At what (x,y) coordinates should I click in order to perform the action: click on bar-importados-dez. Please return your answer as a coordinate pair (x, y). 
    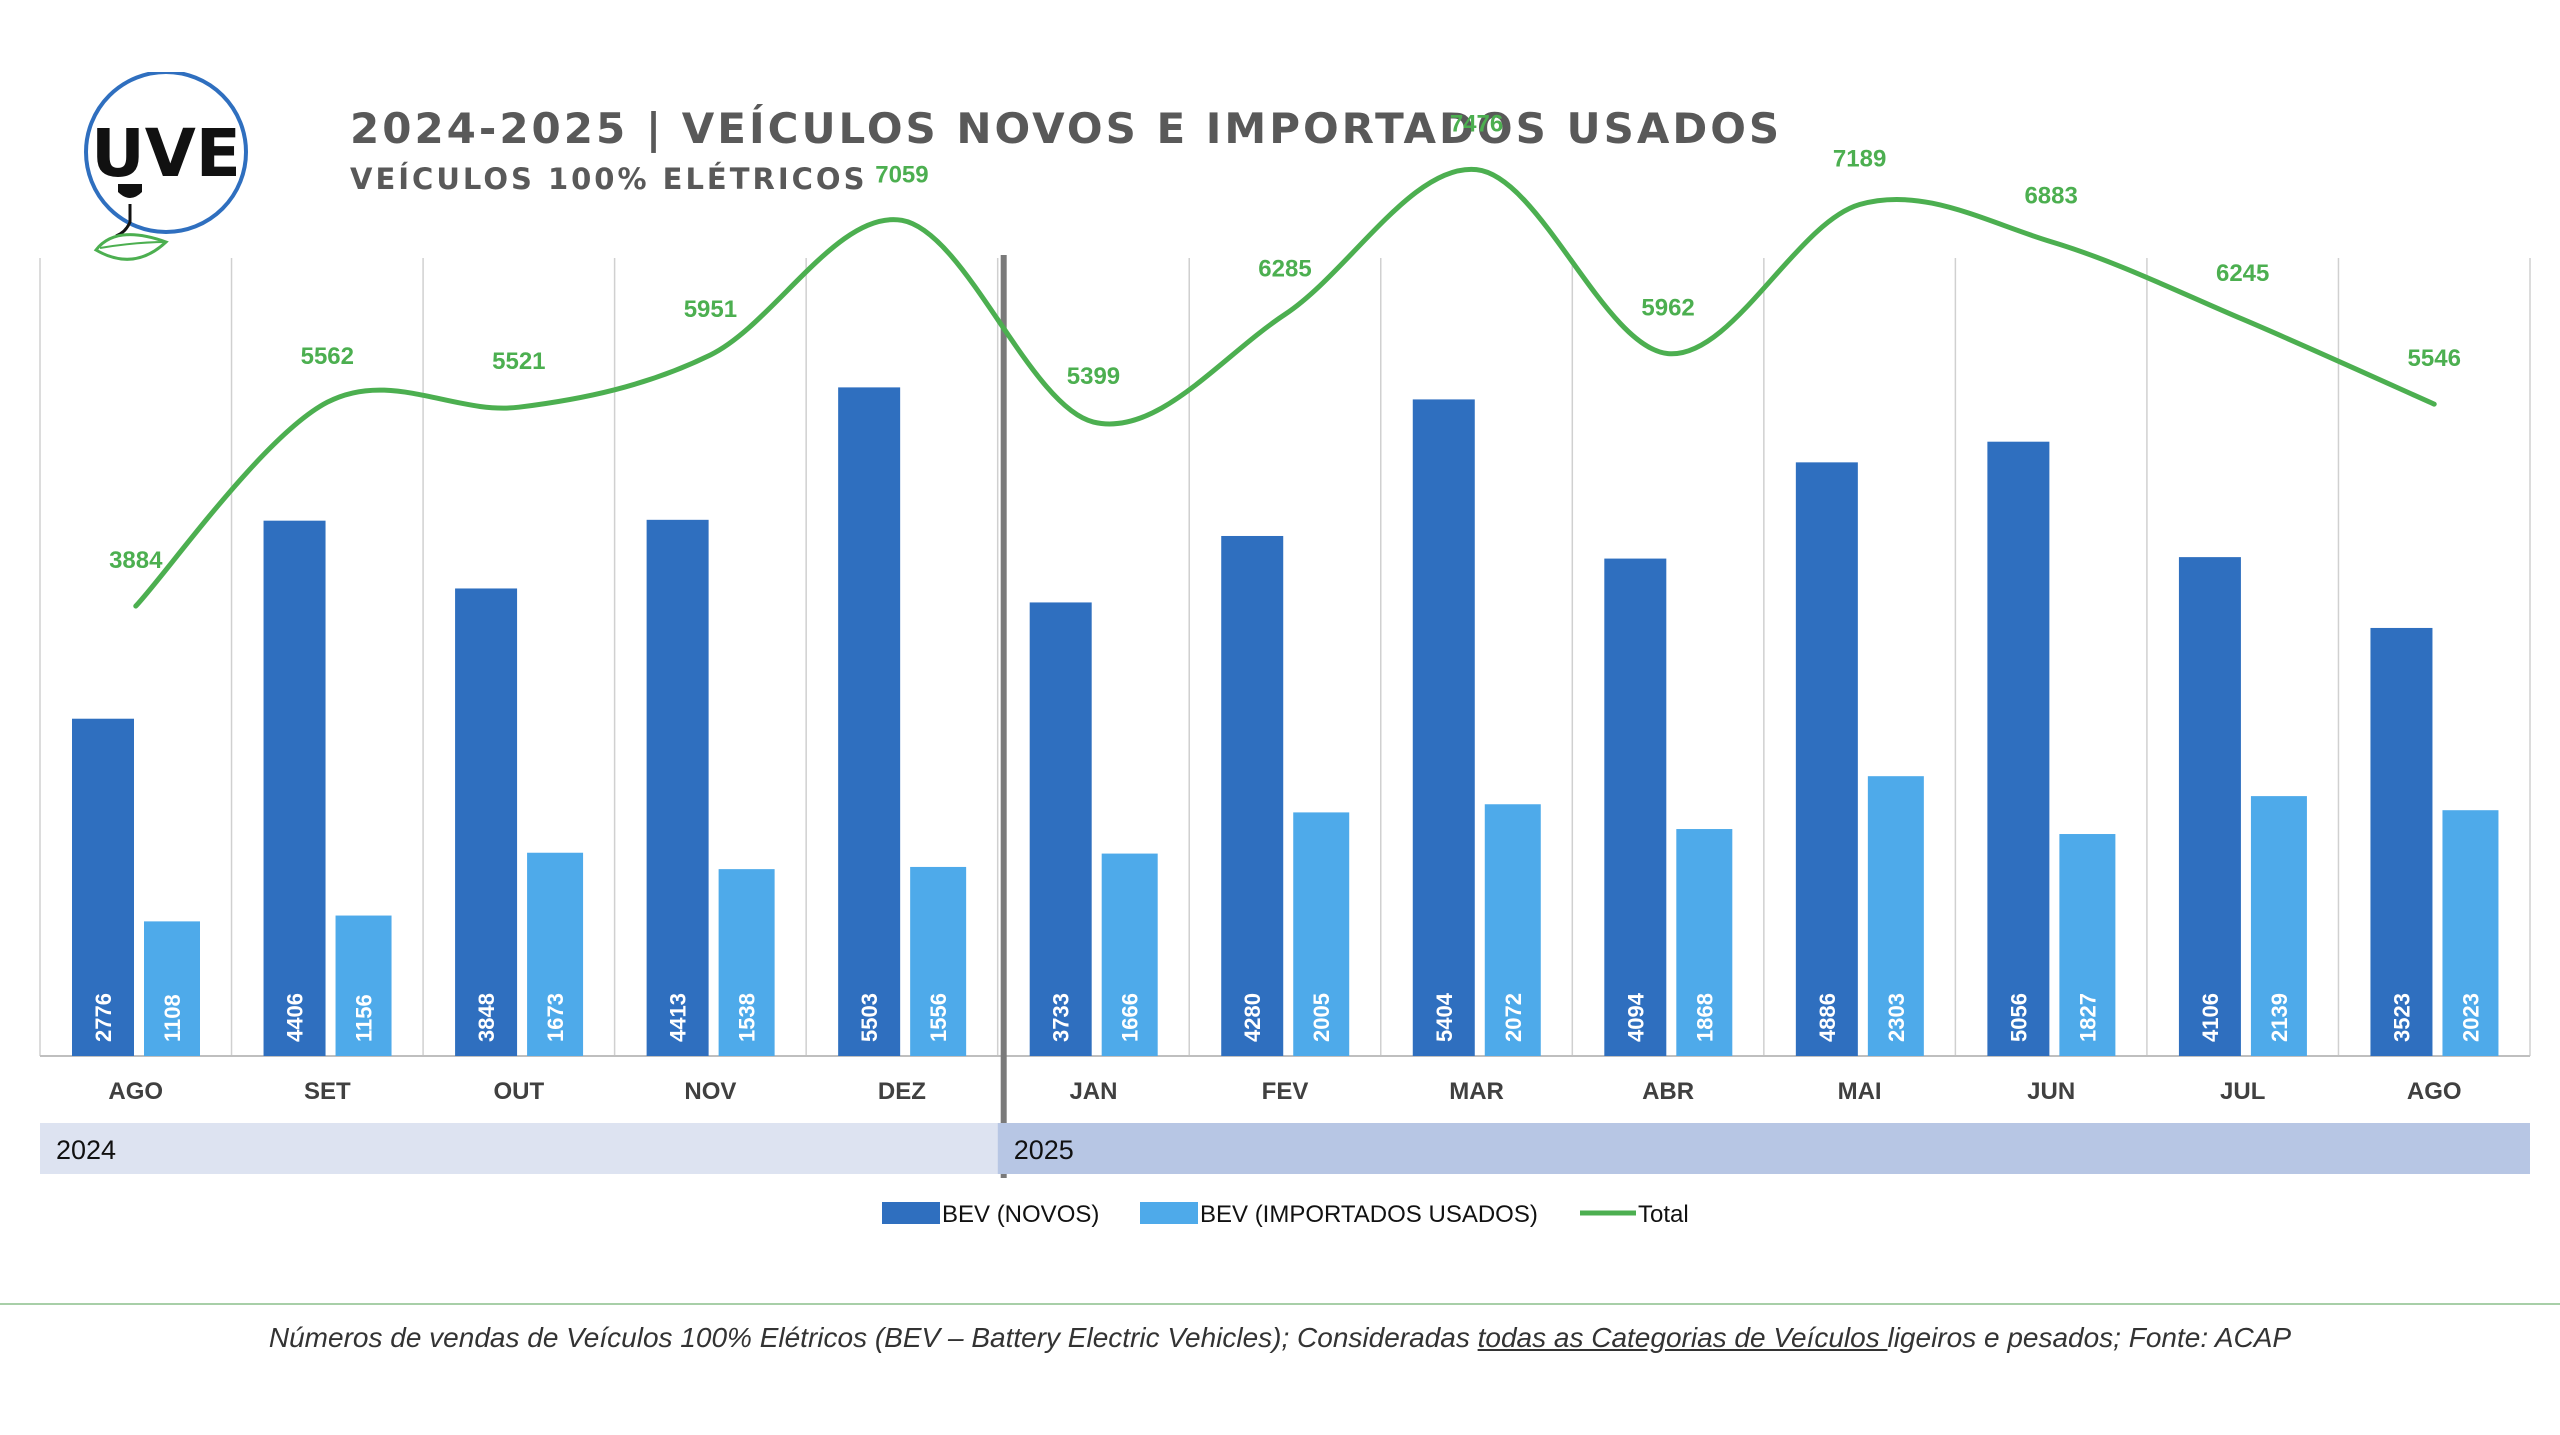
    Looking at the image, I should click on (938, 961).